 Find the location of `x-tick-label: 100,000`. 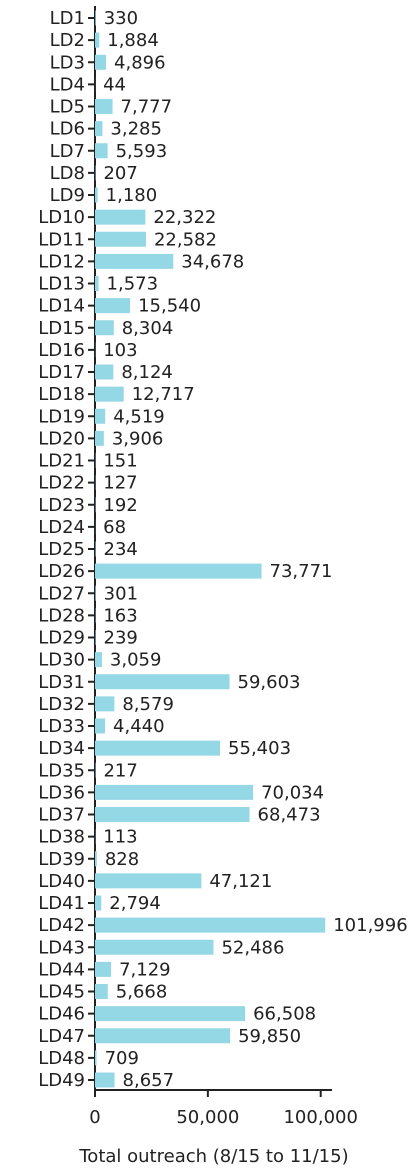

x-tick-label: 100,000 is located at coordinates (320, 1117).